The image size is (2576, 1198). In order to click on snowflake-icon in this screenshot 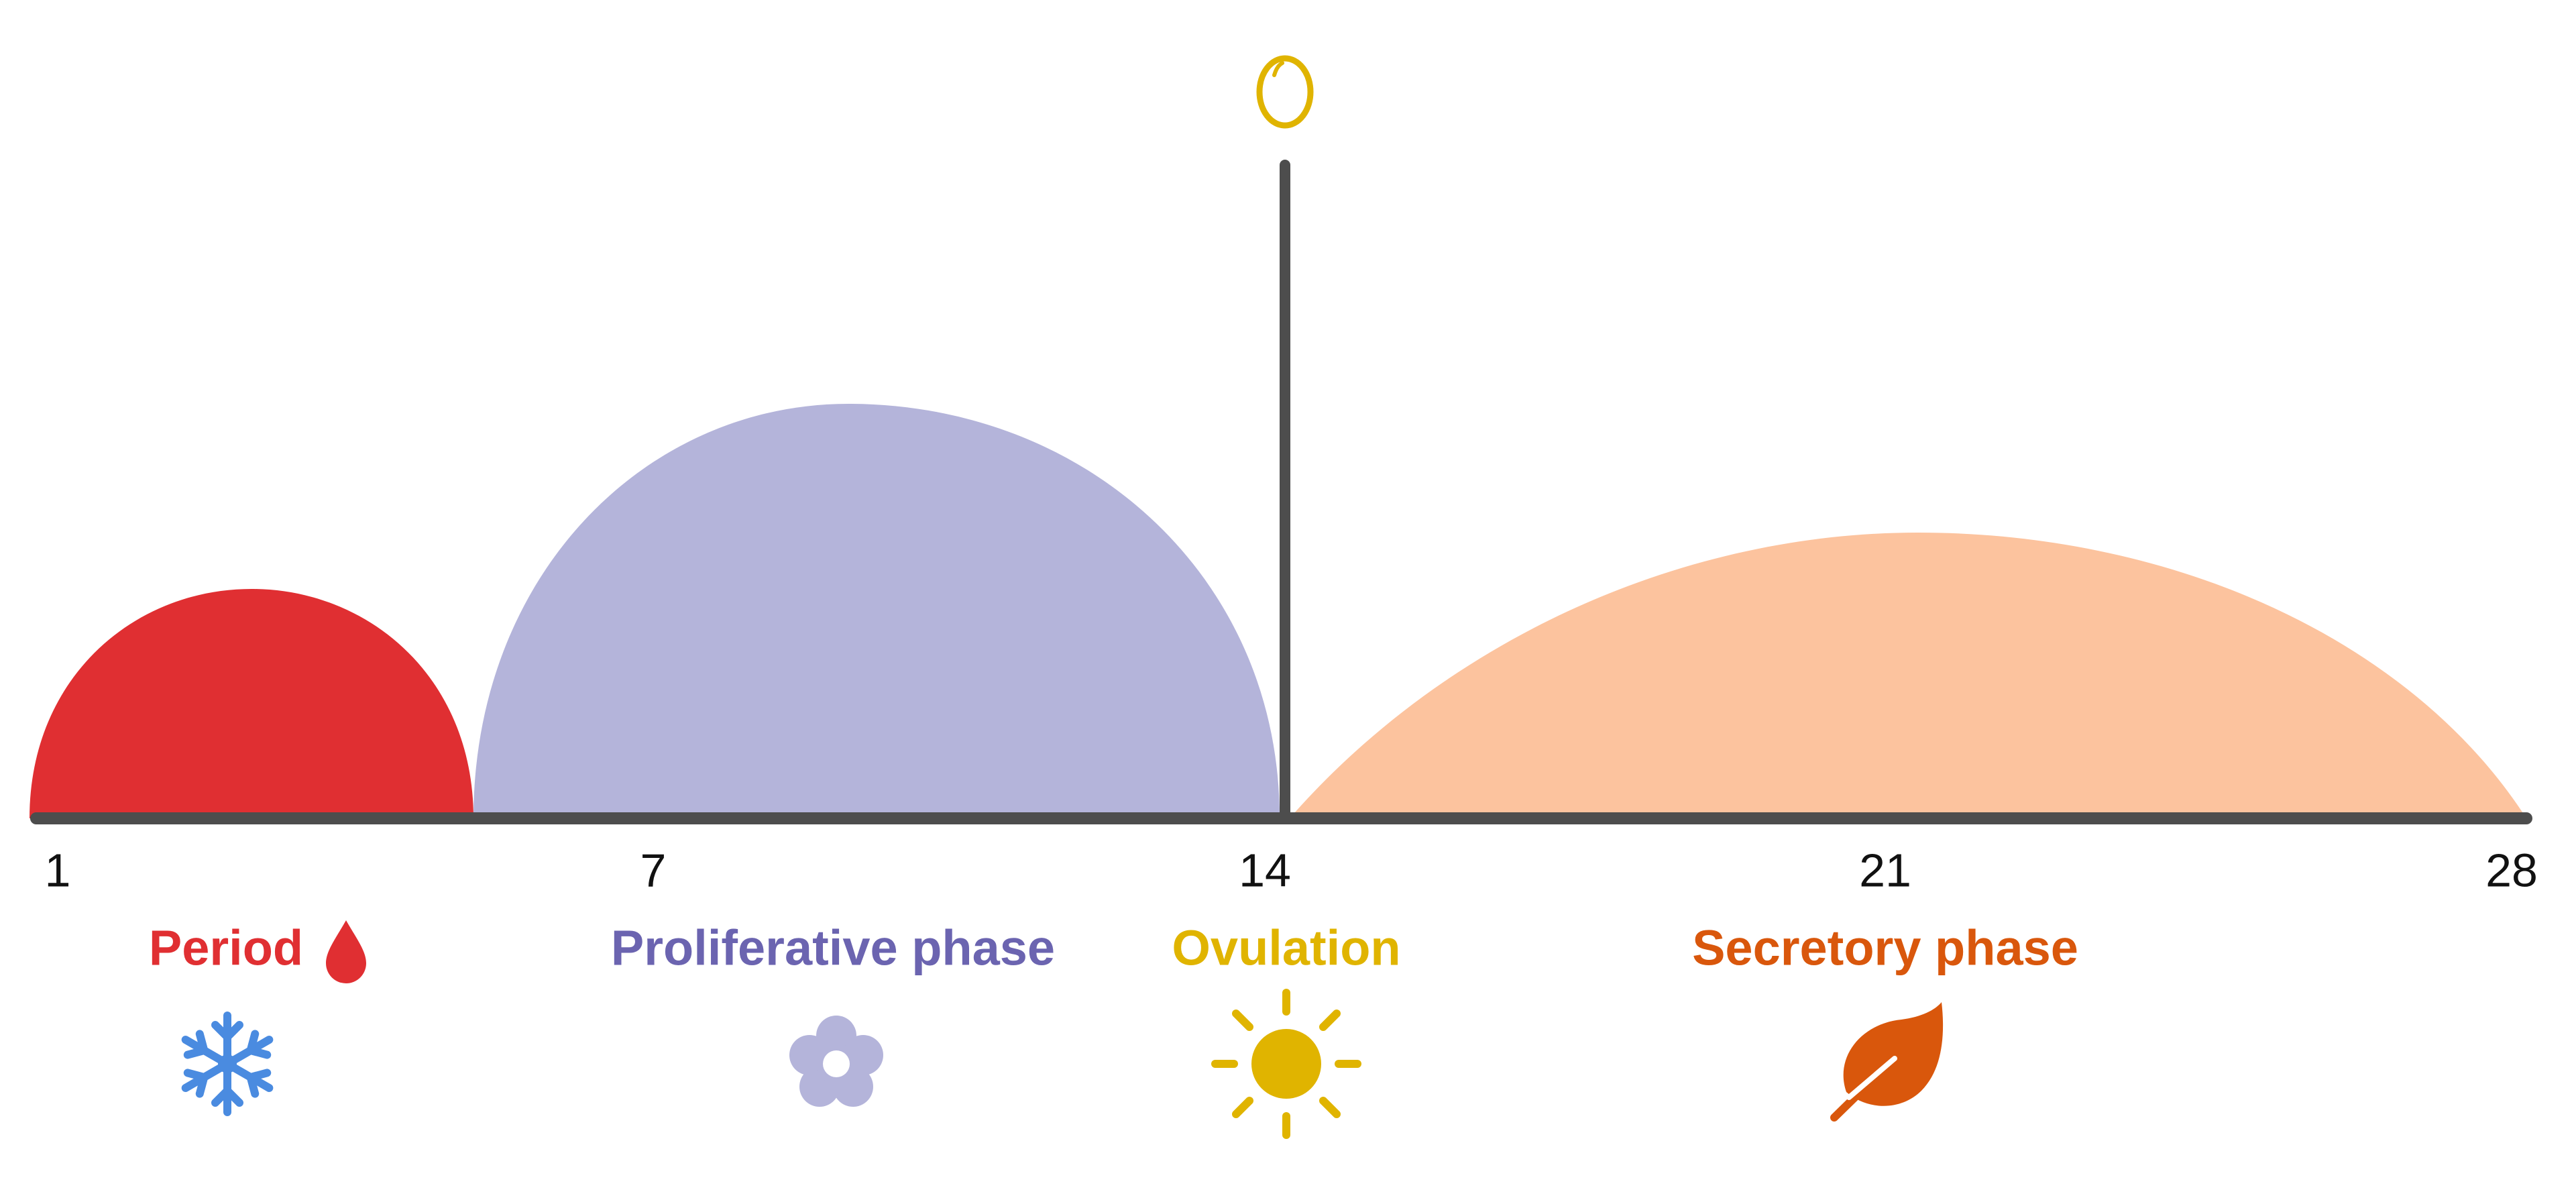, I will do `click(227, 1064)`.